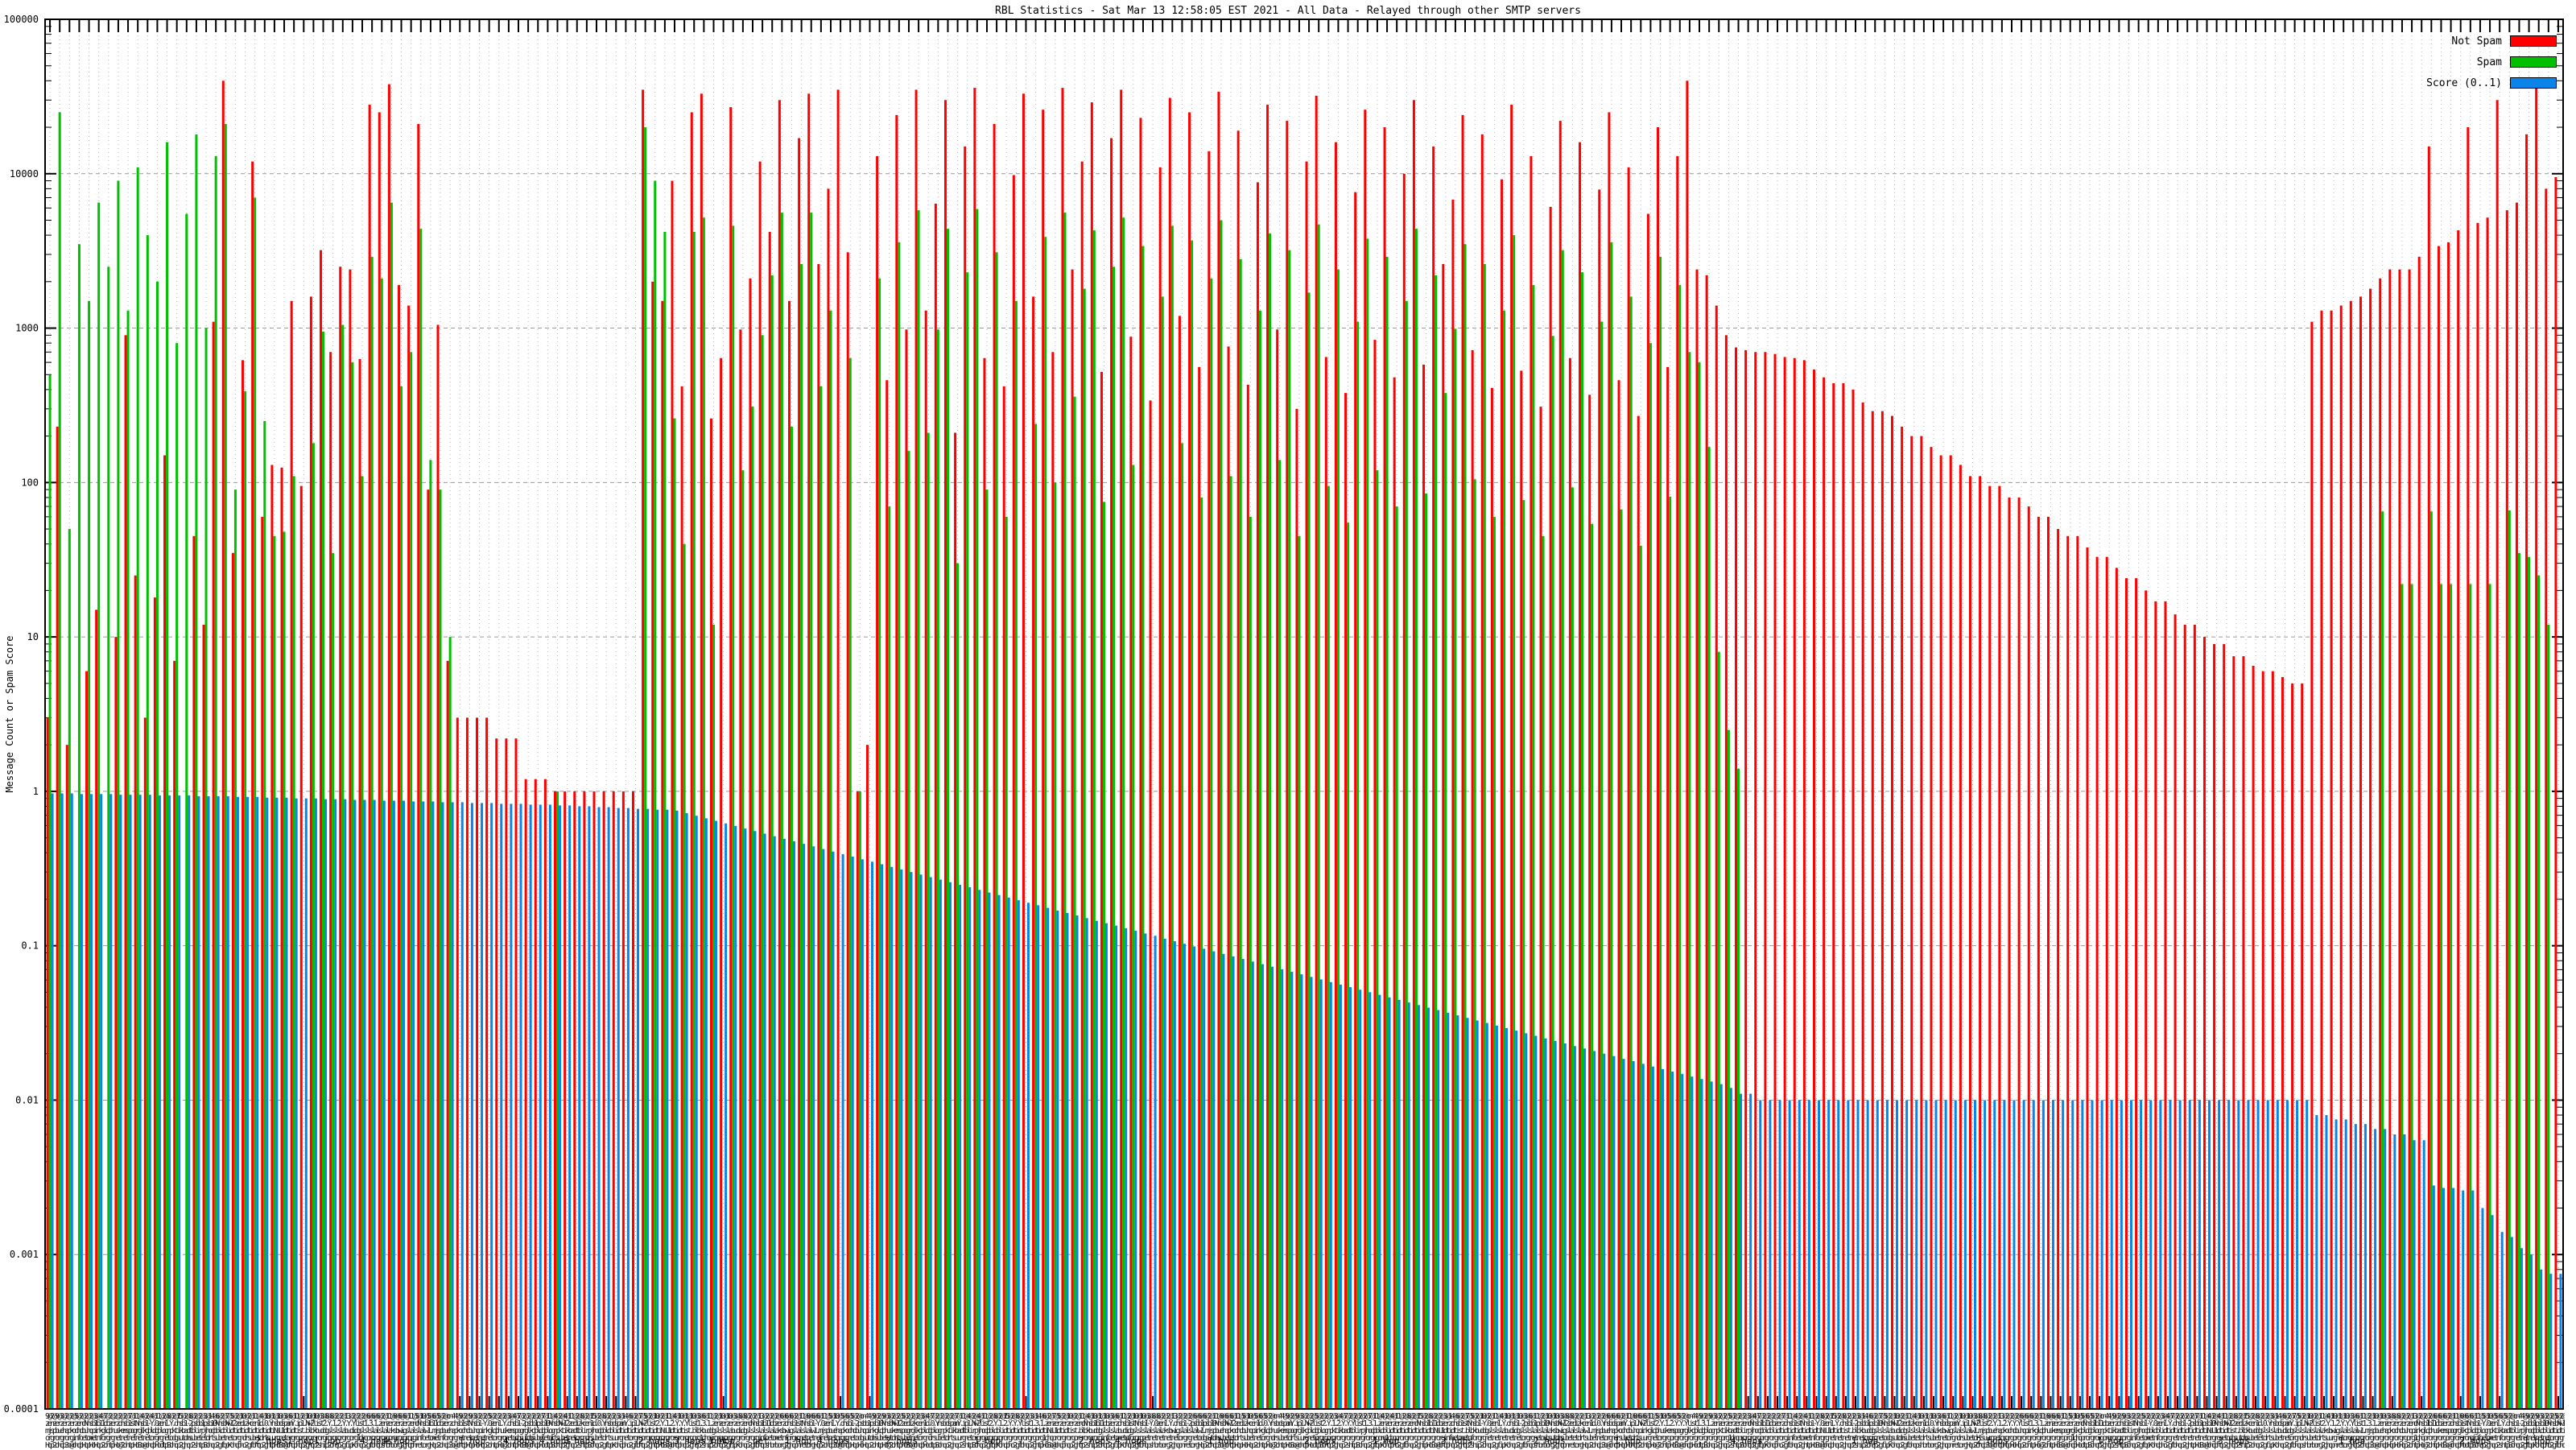  I want to click on legend-label: Spam, so click(2489, 62).